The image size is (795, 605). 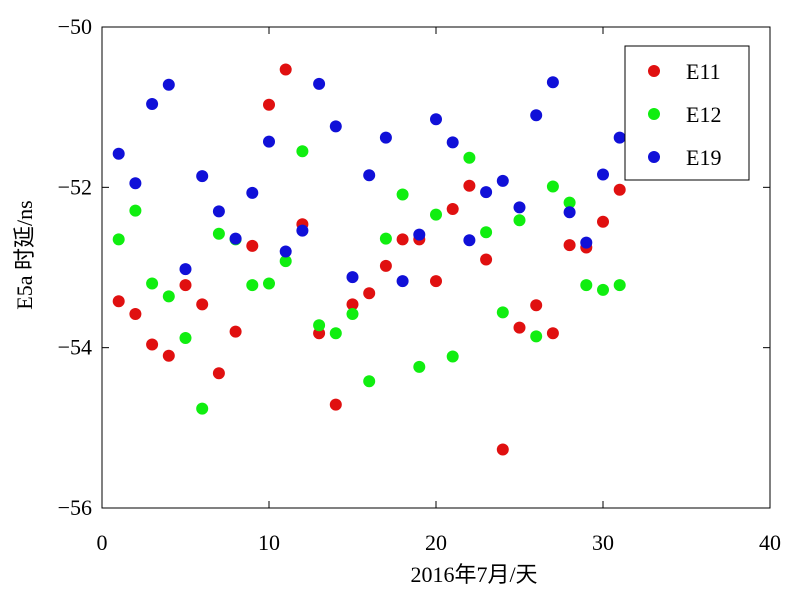 I want to click on x-tick-label: 10, so click(x=269, y=542).